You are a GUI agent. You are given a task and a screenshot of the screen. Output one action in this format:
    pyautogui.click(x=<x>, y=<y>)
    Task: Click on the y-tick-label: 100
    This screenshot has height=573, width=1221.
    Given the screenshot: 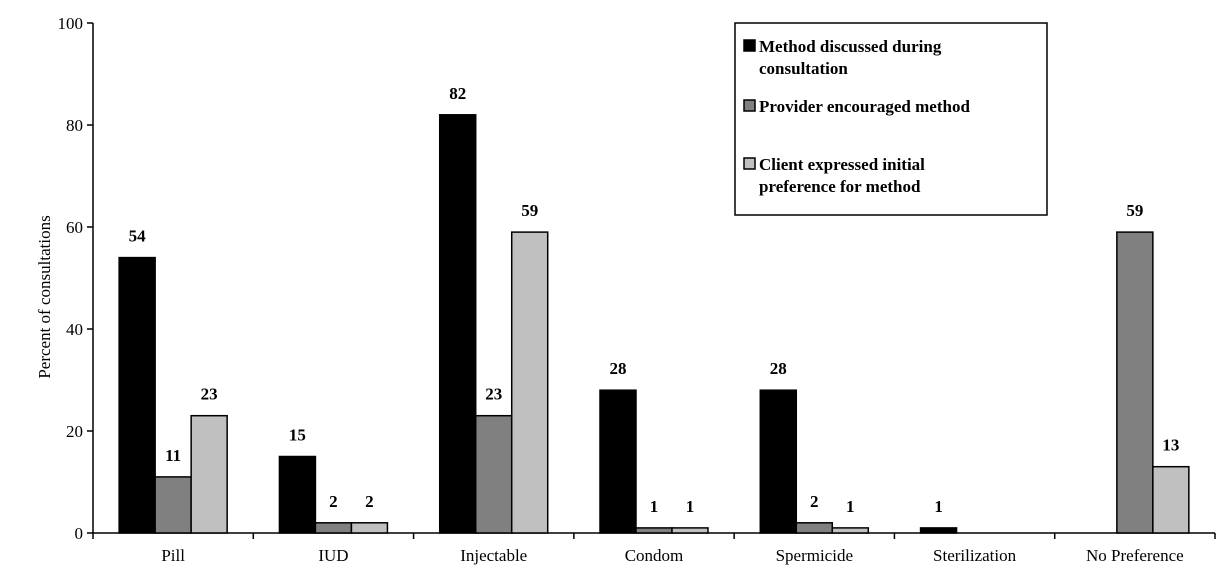 What is the action you would take?
    pyautogui.click(x=71, y=23)
    